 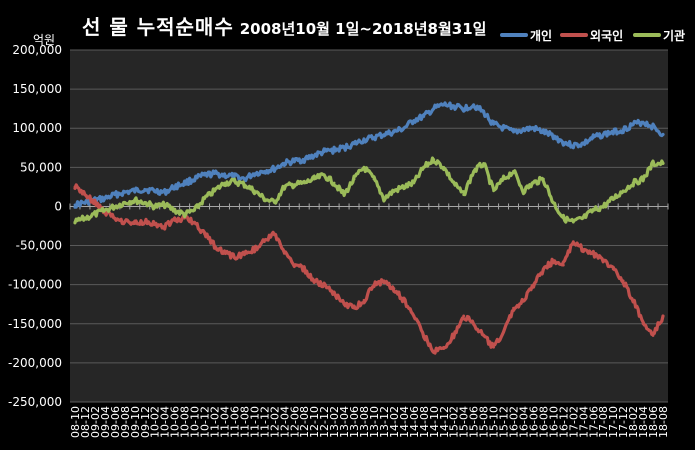 I want to click on x-tick-label: 10-08, so click(x=185, y=422).